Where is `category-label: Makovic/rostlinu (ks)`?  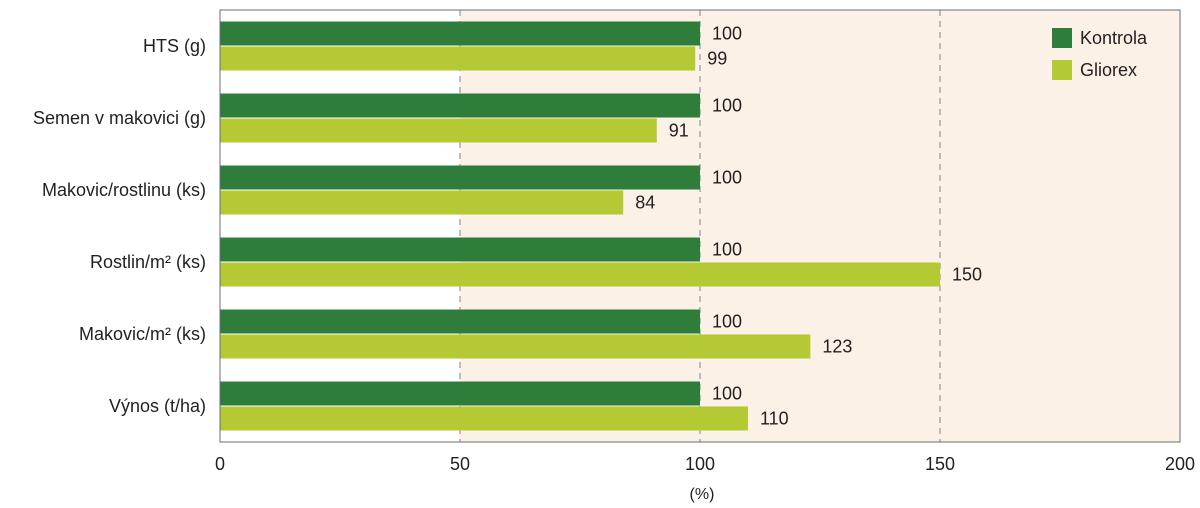
category-label: Makovic/rostlinu (ks) is located at coordinates (124, 190).